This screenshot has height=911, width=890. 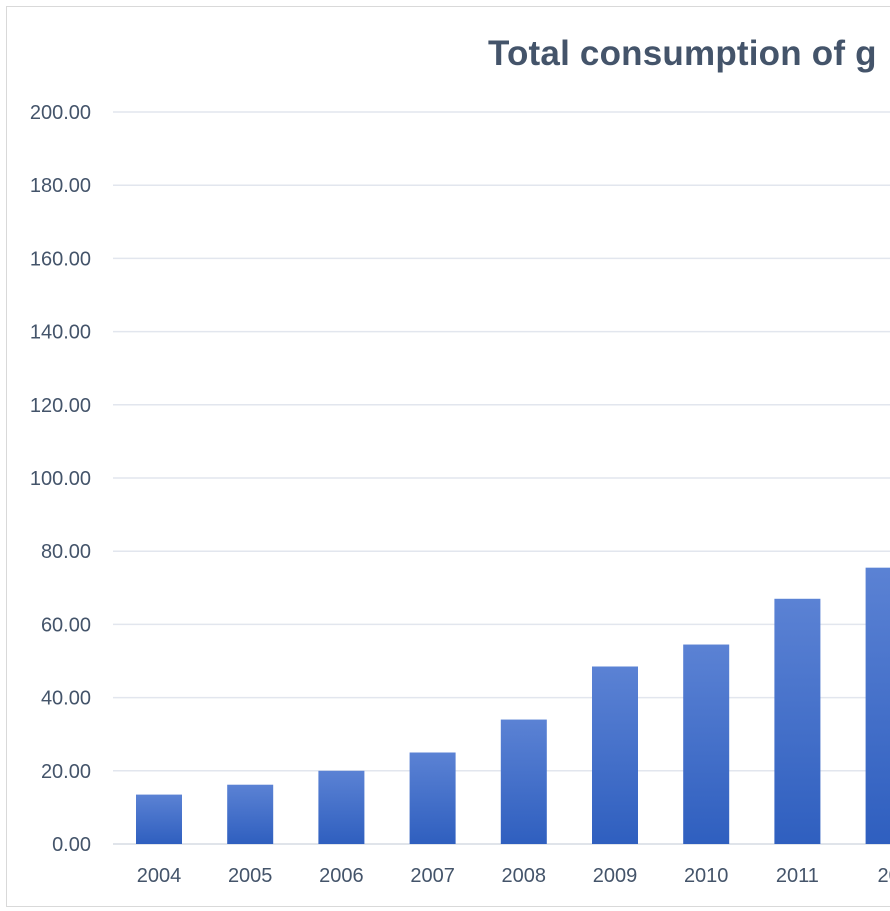 What do you see at coordinates (60, 186) in the screenshot?
I see `y-tick-label: 180.00` at bounding box center [60, 186].